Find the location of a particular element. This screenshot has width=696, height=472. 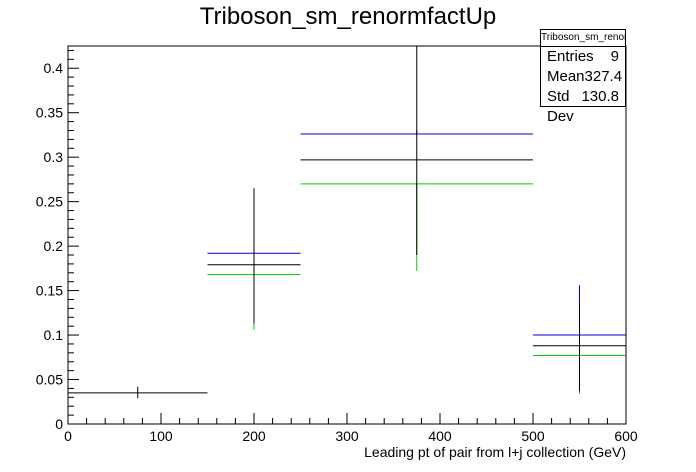

stats-row-entries: Entries 9 is located at coordinates (583, 57).